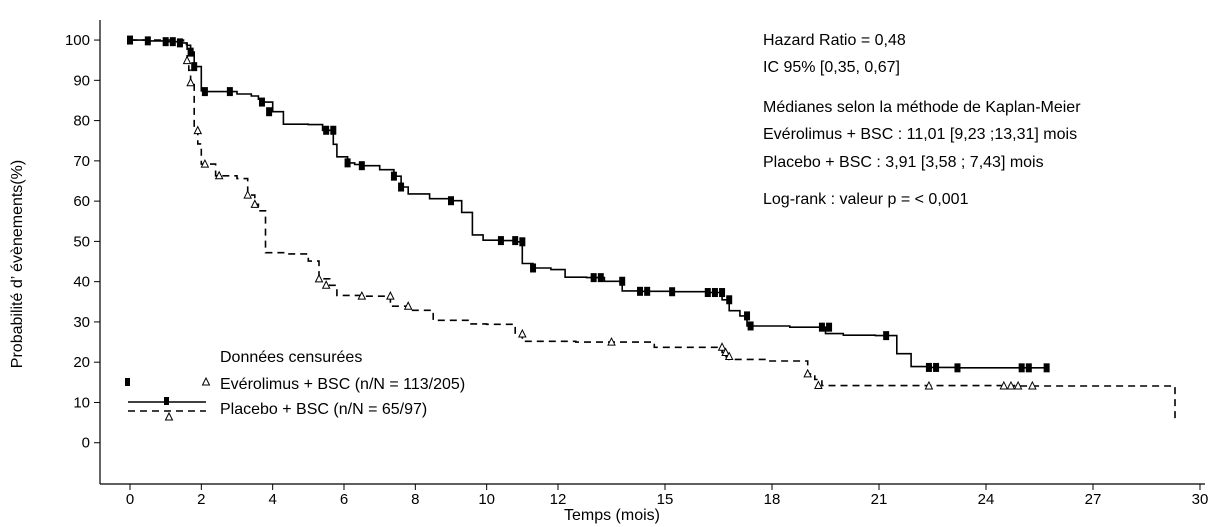  Describe the element at coordinates (206, 381) in the screenshot. I see `legend-censor-triangle-icon` at that location.